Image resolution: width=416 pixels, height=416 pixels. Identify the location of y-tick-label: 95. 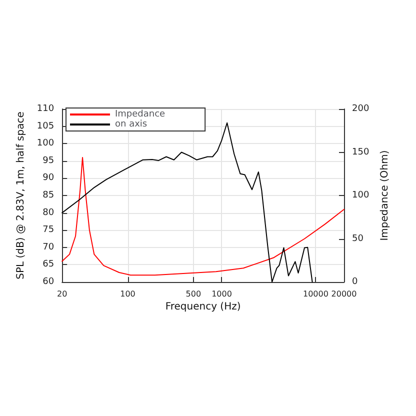
(48, 161).